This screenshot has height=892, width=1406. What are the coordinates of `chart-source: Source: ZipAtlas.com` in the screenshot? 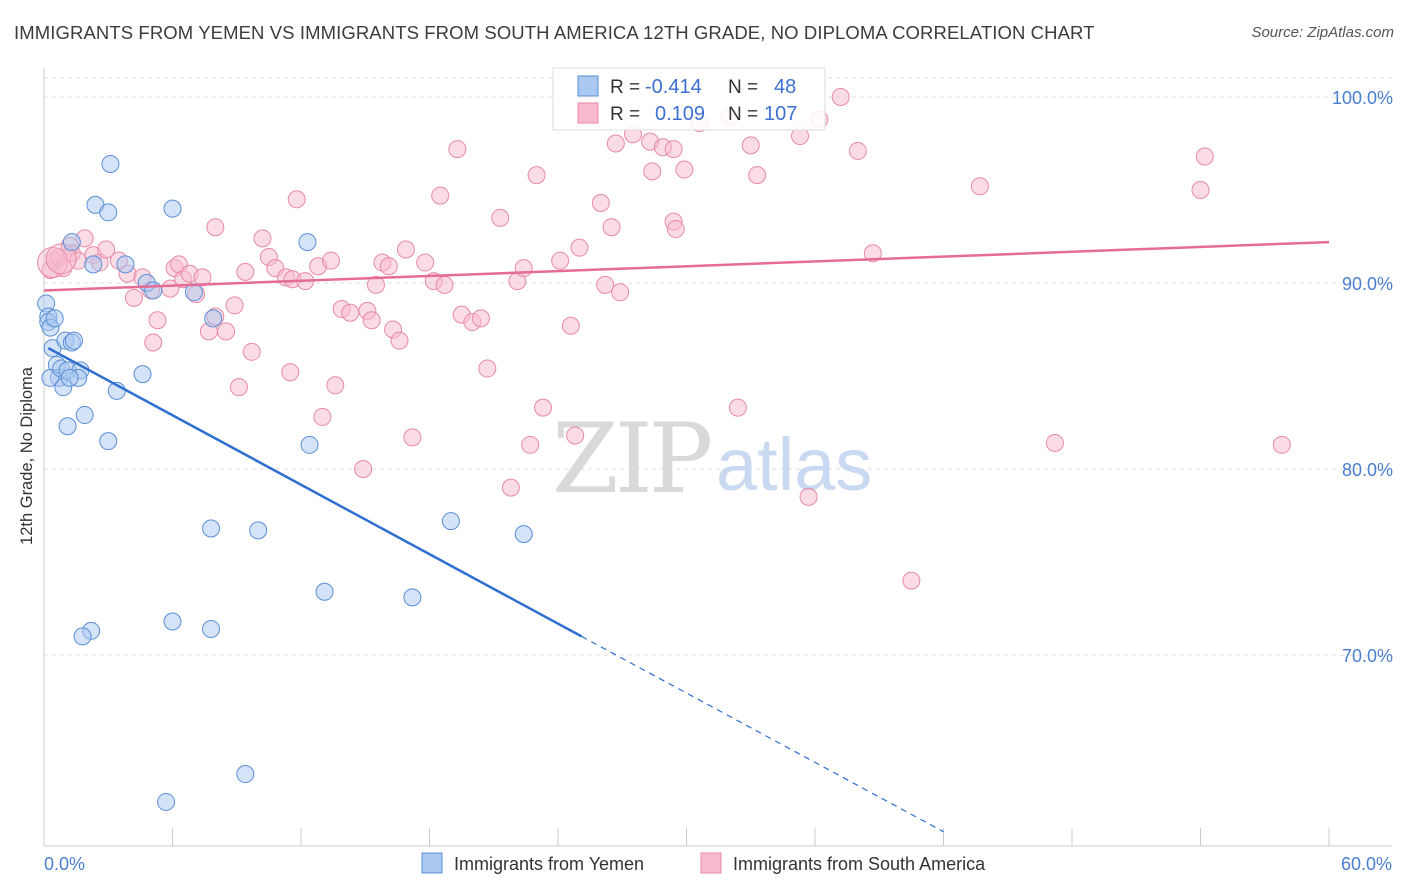 It's located at (1322, 32).